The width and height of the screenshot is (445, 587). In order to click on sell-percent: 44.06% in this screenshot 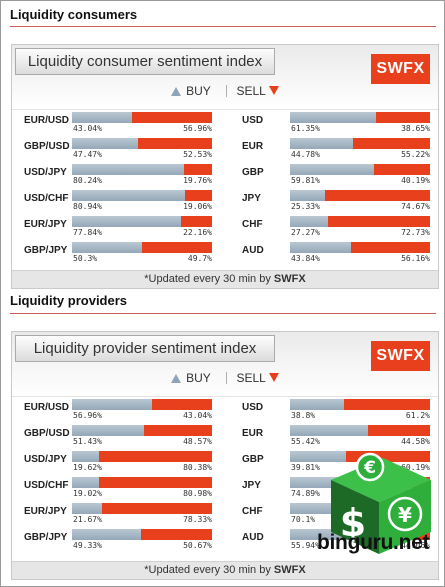, I will do `click(415, 545)`.